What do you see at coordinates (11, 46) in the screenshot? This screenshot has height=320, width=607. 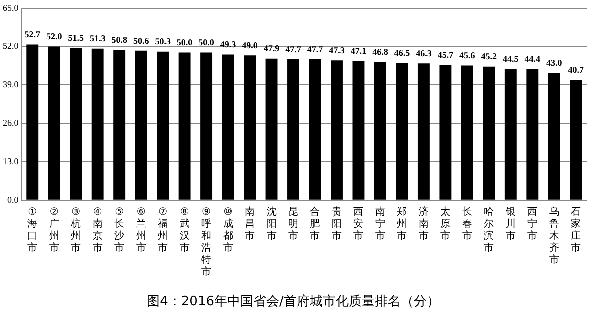 I see `y-tick-label: 52.0` at bounding box center [11, 46].